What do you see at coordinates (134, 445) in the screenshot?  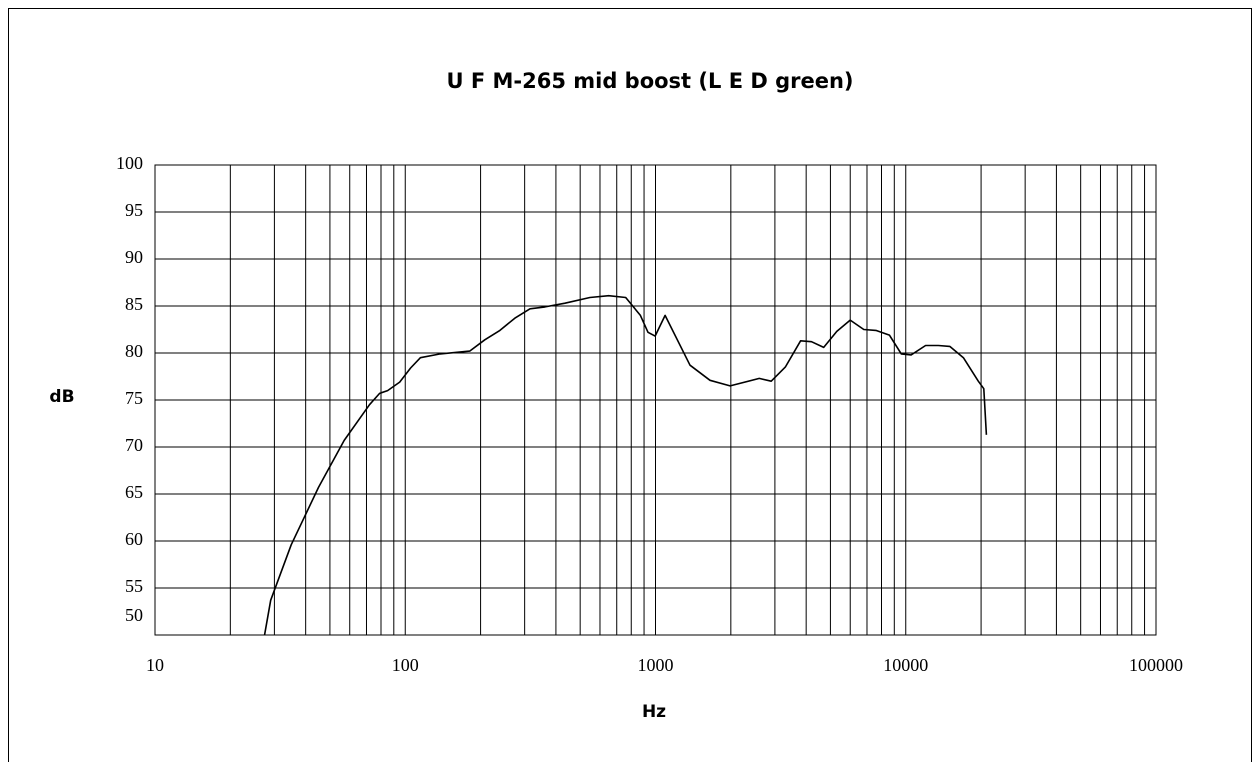 I see `y-tick-label: 70` at bounding box center [134, 445].